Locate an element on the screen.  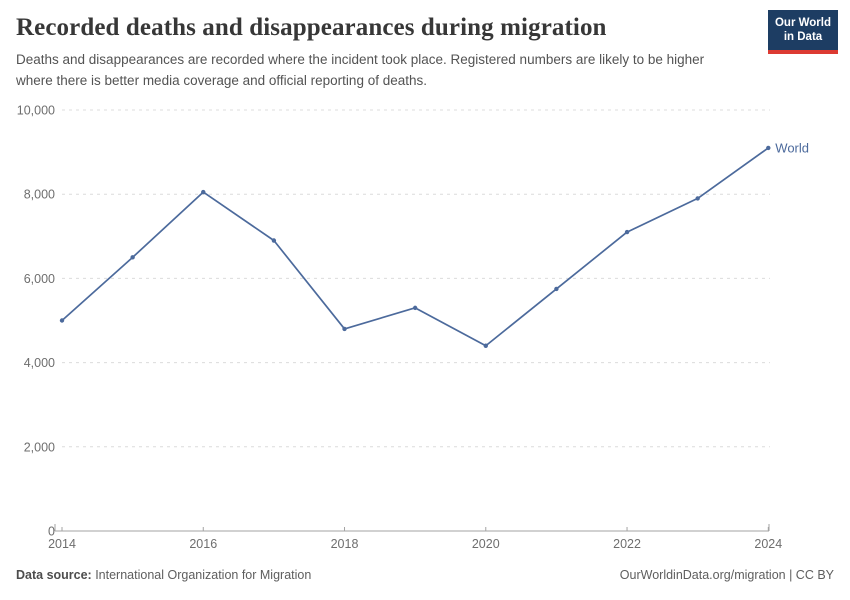
x-axis-tick-label: 2024 is located at coordinates (768, 544).